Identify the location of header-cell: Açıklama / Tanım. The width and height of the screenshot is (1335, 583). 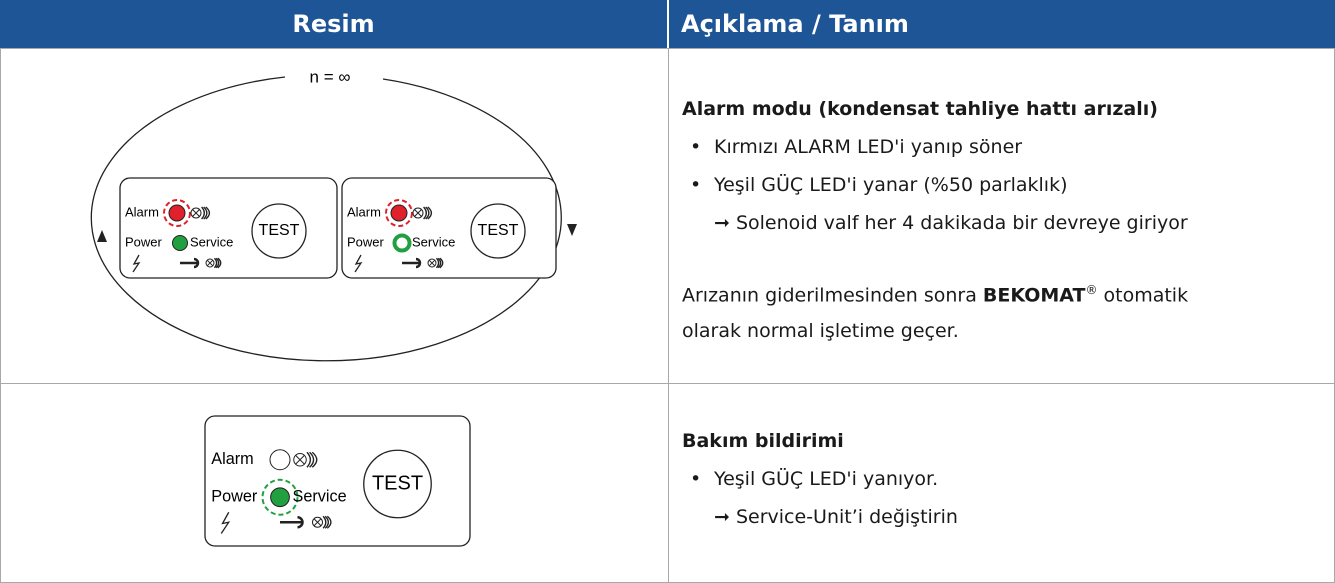
(1002, 24).